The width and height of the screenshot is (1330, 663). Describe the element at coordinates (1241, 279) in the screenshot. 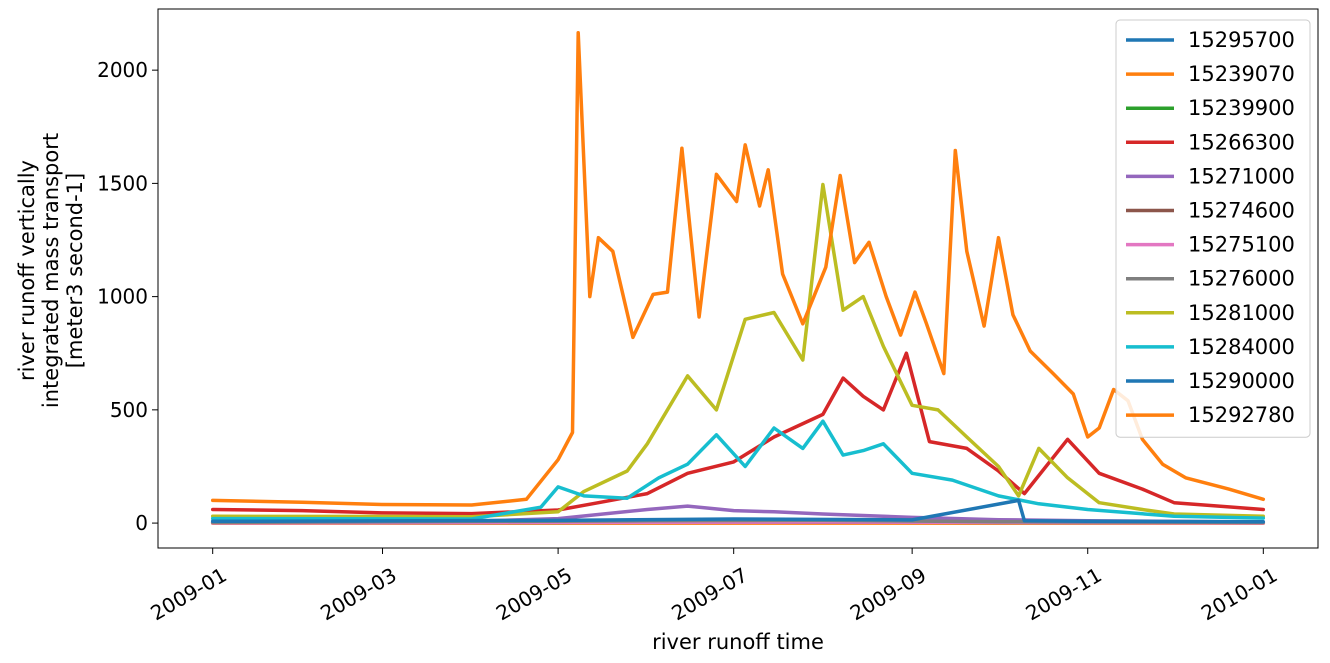

I see `legend-label: 15276000` at that location.